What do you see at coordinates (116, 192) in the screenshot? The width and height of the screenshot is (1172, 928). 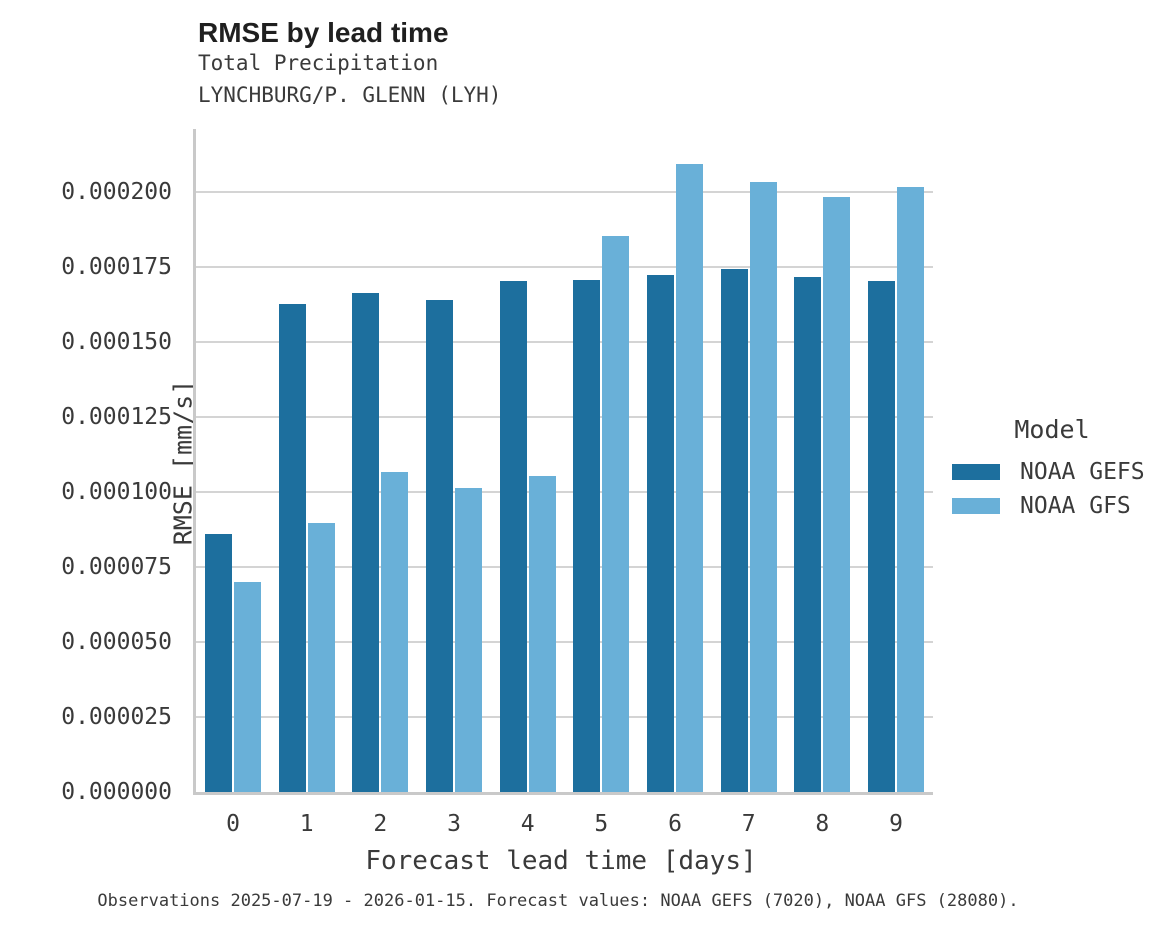 I see `y-tick-label: 0.000200` at bounding box center [116, 192].